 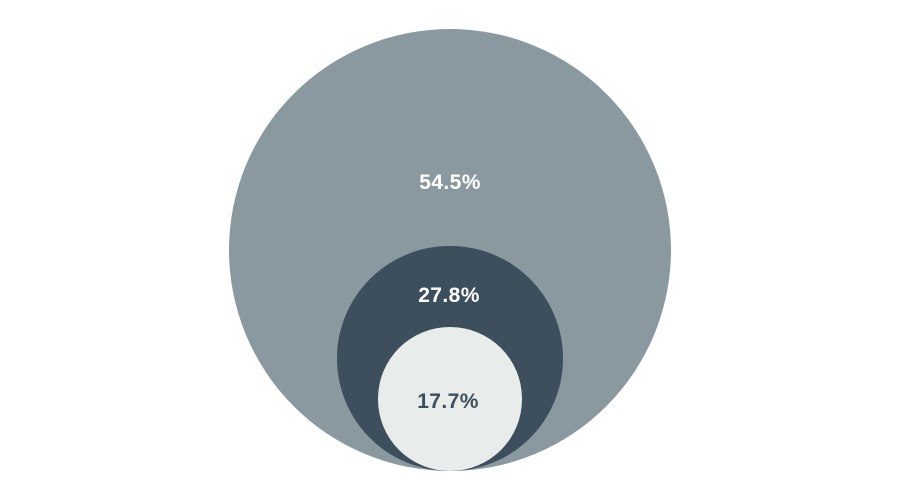 I want to click on circle-segment-small, so click(x=450, y=399).